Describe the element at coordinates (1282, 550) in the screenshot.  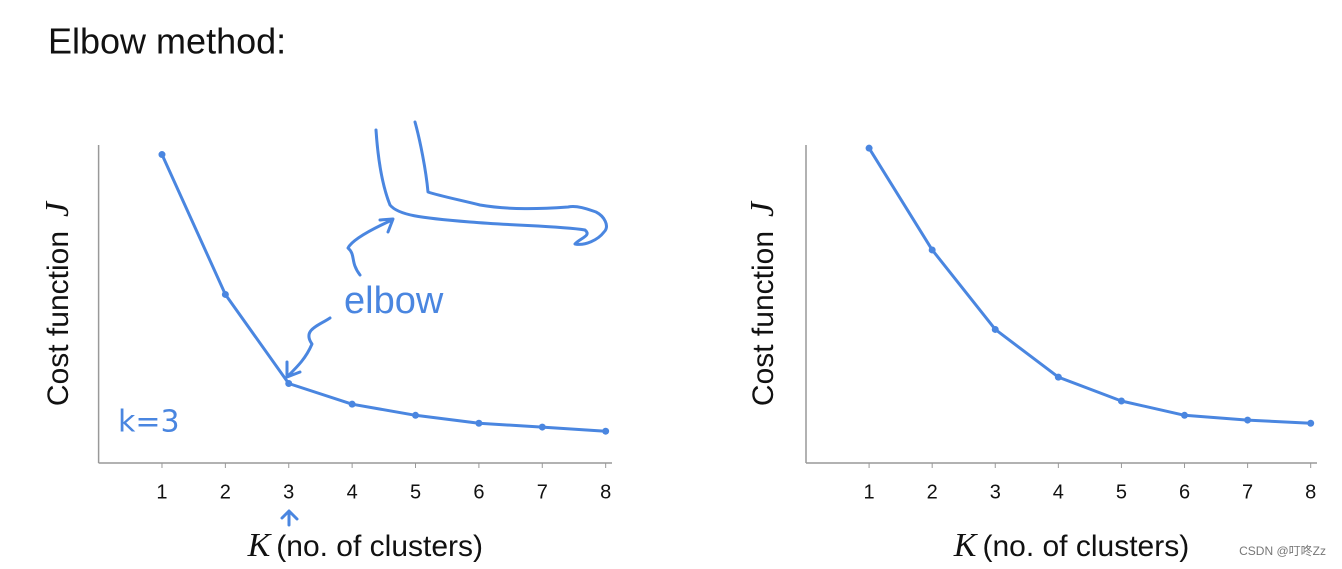
I see `watermark: CSDN @叮咚Zz` at that location.